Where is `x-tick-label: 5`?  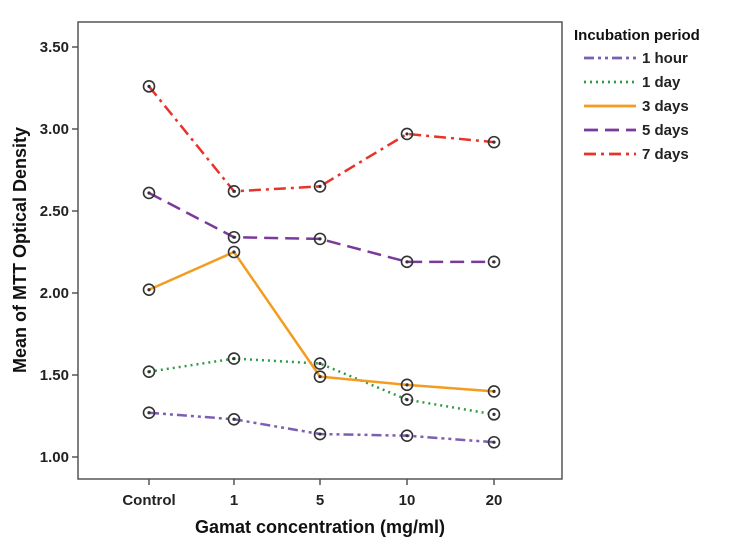 x-tick-label: 5 is located at coordinates (320, 500).